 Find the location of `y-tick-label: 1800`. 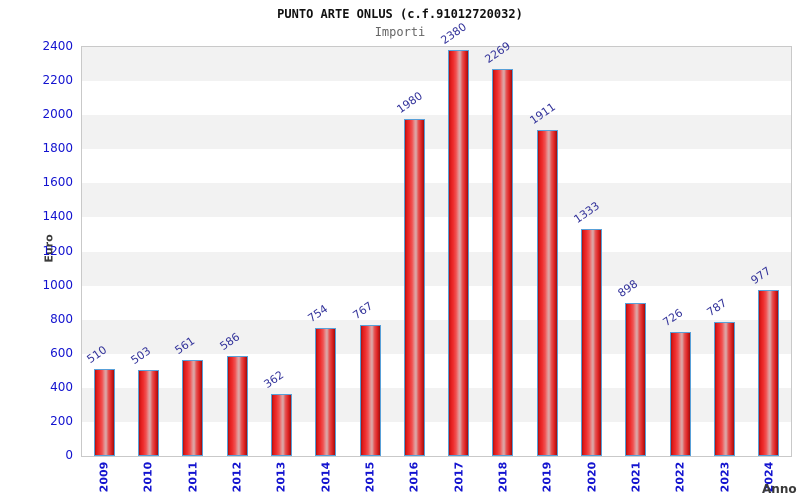

y-tick-label: 1800 is located at coordinates (57, 148).